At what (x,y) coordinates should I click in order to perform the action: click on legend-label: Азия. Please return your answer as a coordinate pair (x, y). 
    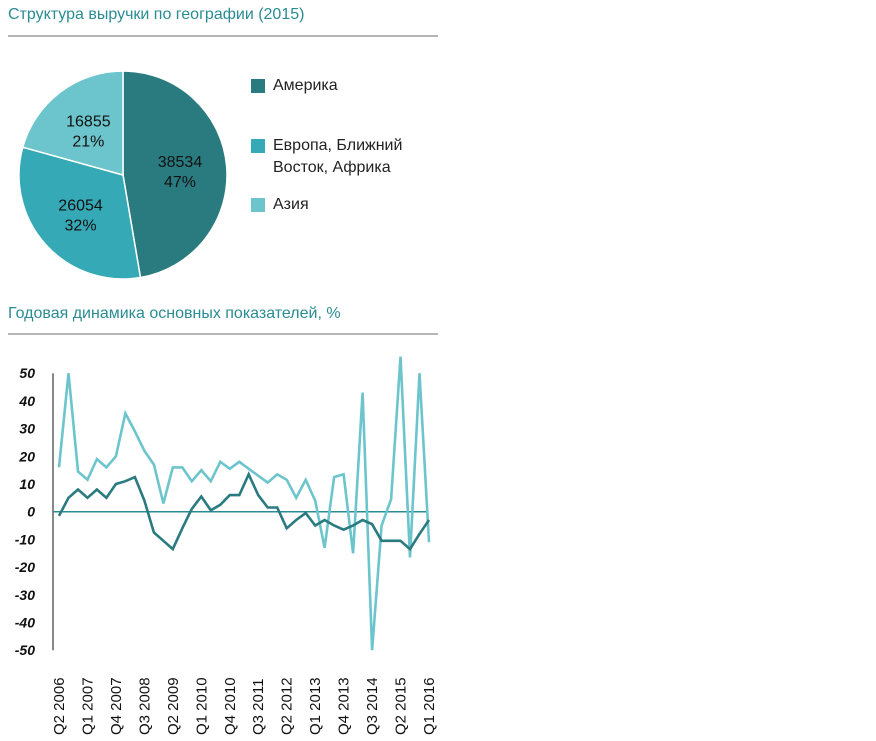
    Looking at the image, I should click on (291, 204).